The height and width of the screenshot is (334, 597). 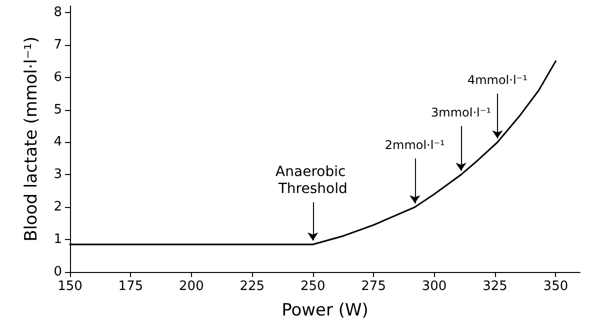 I want to click on y-tick-label: 4, so click(x=58, y=142).